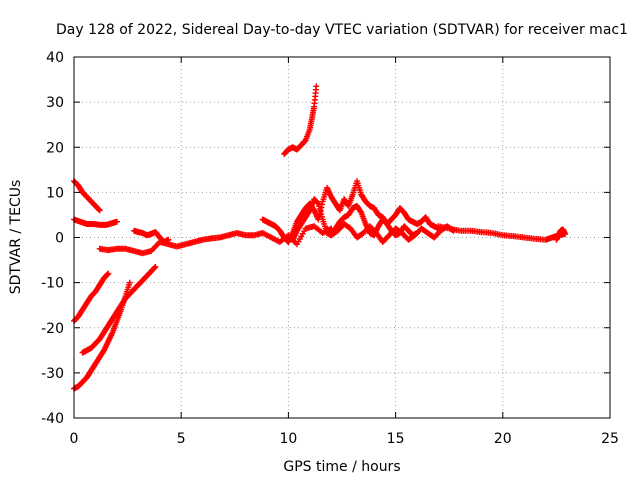 This screenshot has height=480, width=640. Describe the element at coordinates (55, 193) in the screenshot. I see `y-tick-label: 10` at that location.